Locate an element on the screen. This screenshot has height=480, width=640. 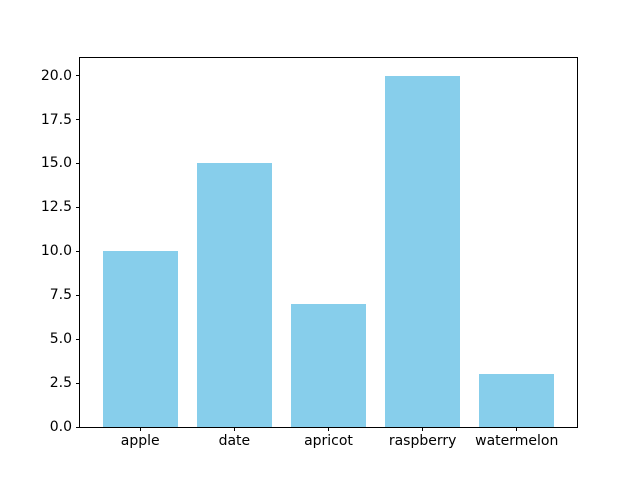
y-tick-label: 10.0 is located at coordinates (56, 251).